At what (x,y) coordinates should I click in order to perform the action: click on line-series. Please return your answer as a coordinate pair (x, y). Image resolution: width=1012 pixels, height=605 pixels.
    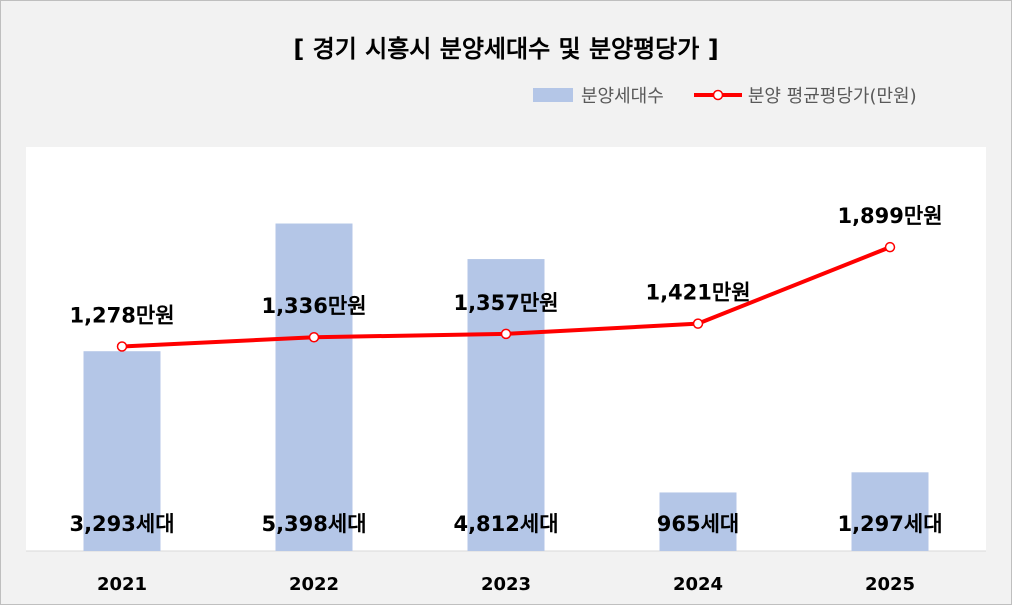
    Looking at the image, I should click on (506, 296).